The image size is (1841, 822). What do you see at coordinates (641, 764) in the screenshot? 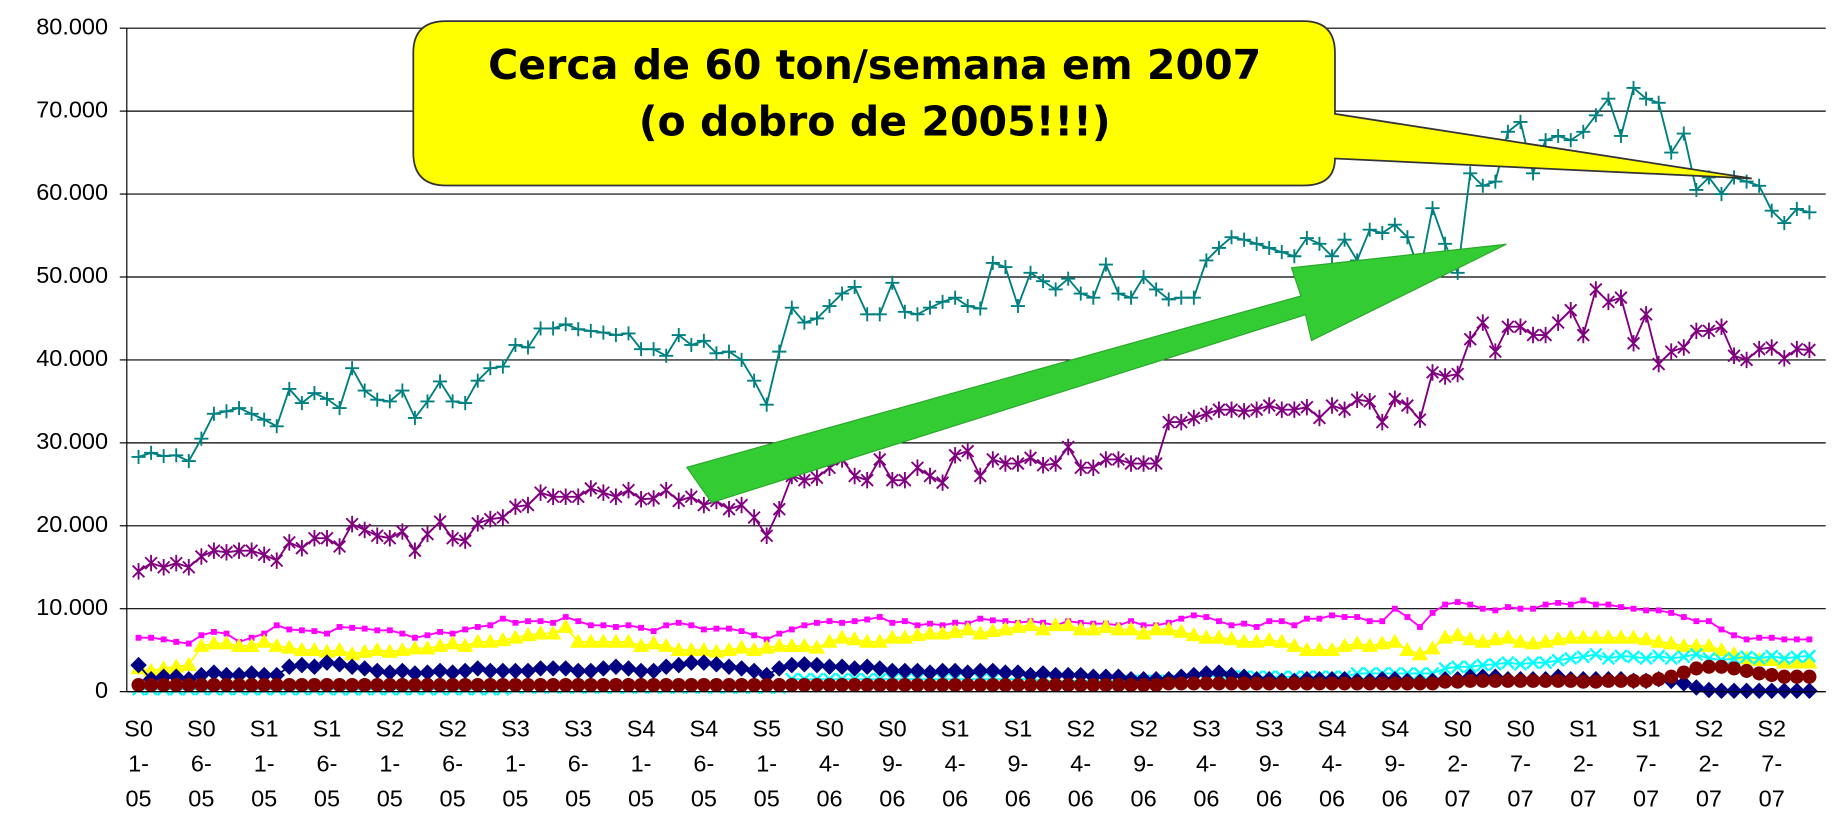
I see `x-tick-label: S41-05` at bounding box center [641, 764].